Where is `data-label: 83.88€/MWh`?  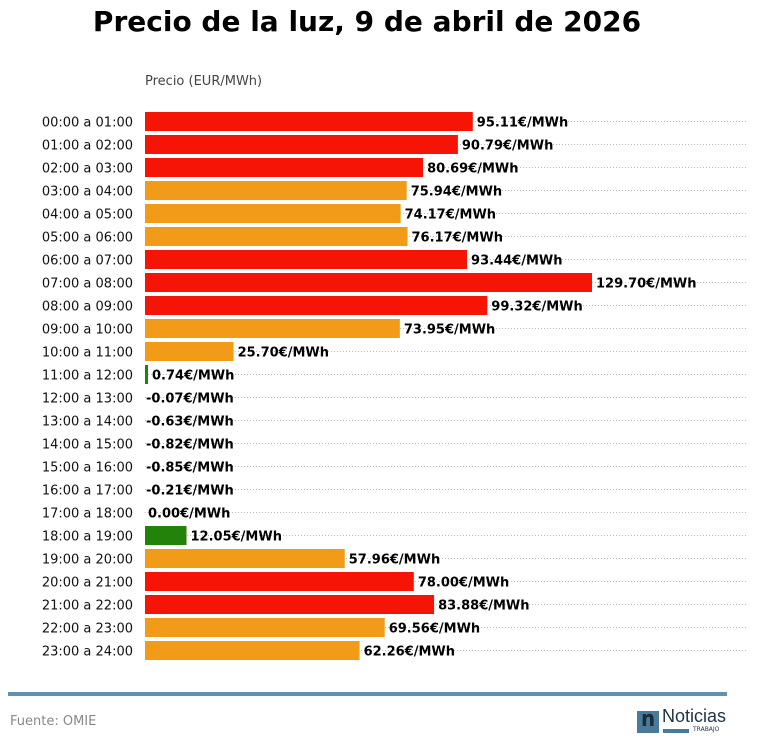
data-label: 83.88€/MWh is located at coordinates (483, 606).